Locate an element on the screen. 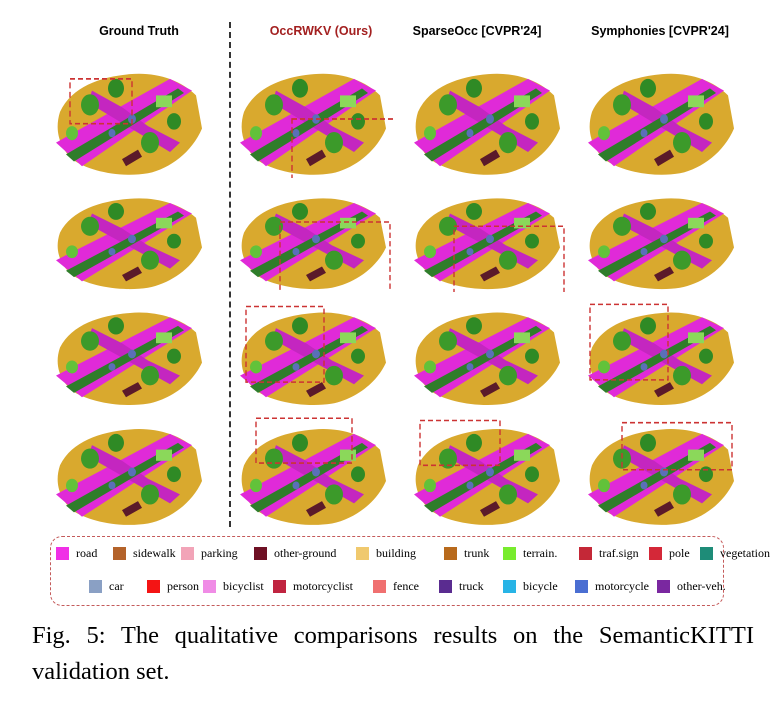  legend-label: bicycle is located at coordinates (540, 586).